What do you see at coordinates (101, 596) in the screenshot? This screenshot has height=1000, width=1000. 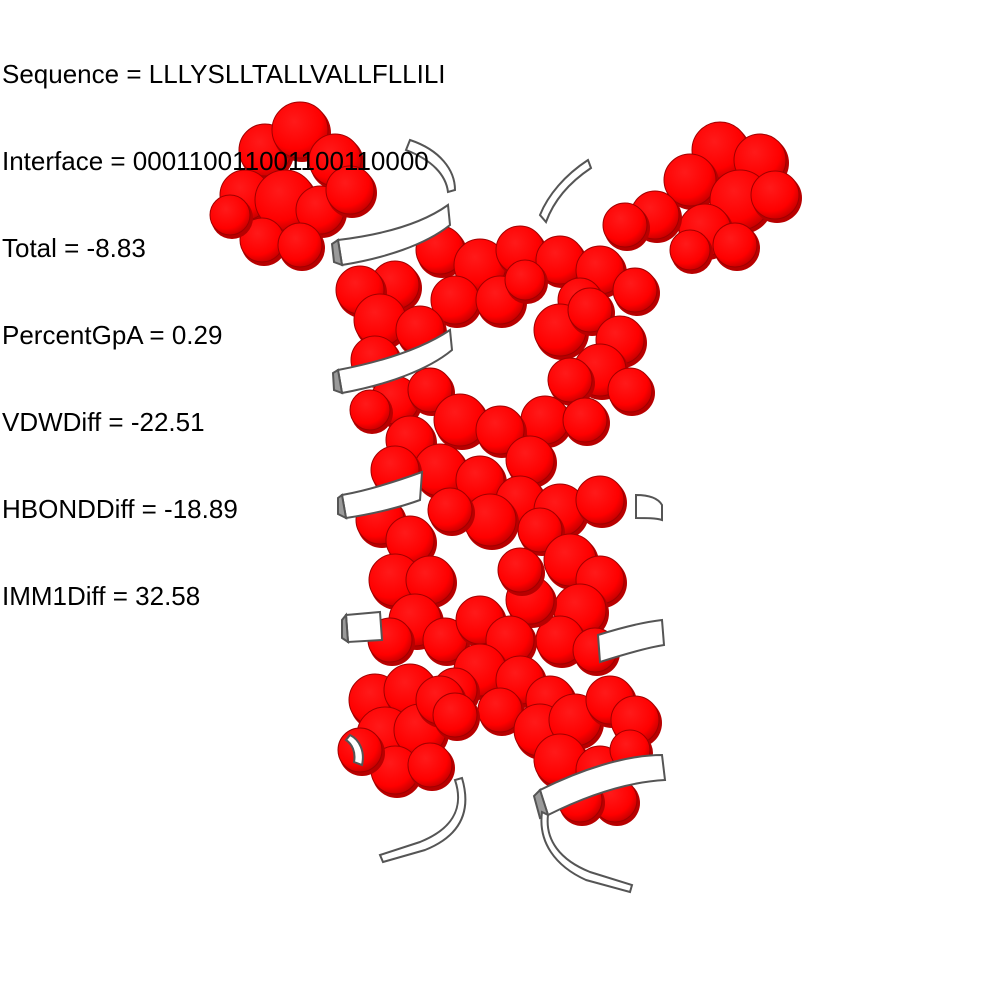 I see `imm1-diff-label: IMM1Diff = 32.58` at bounding box center [101, 596].